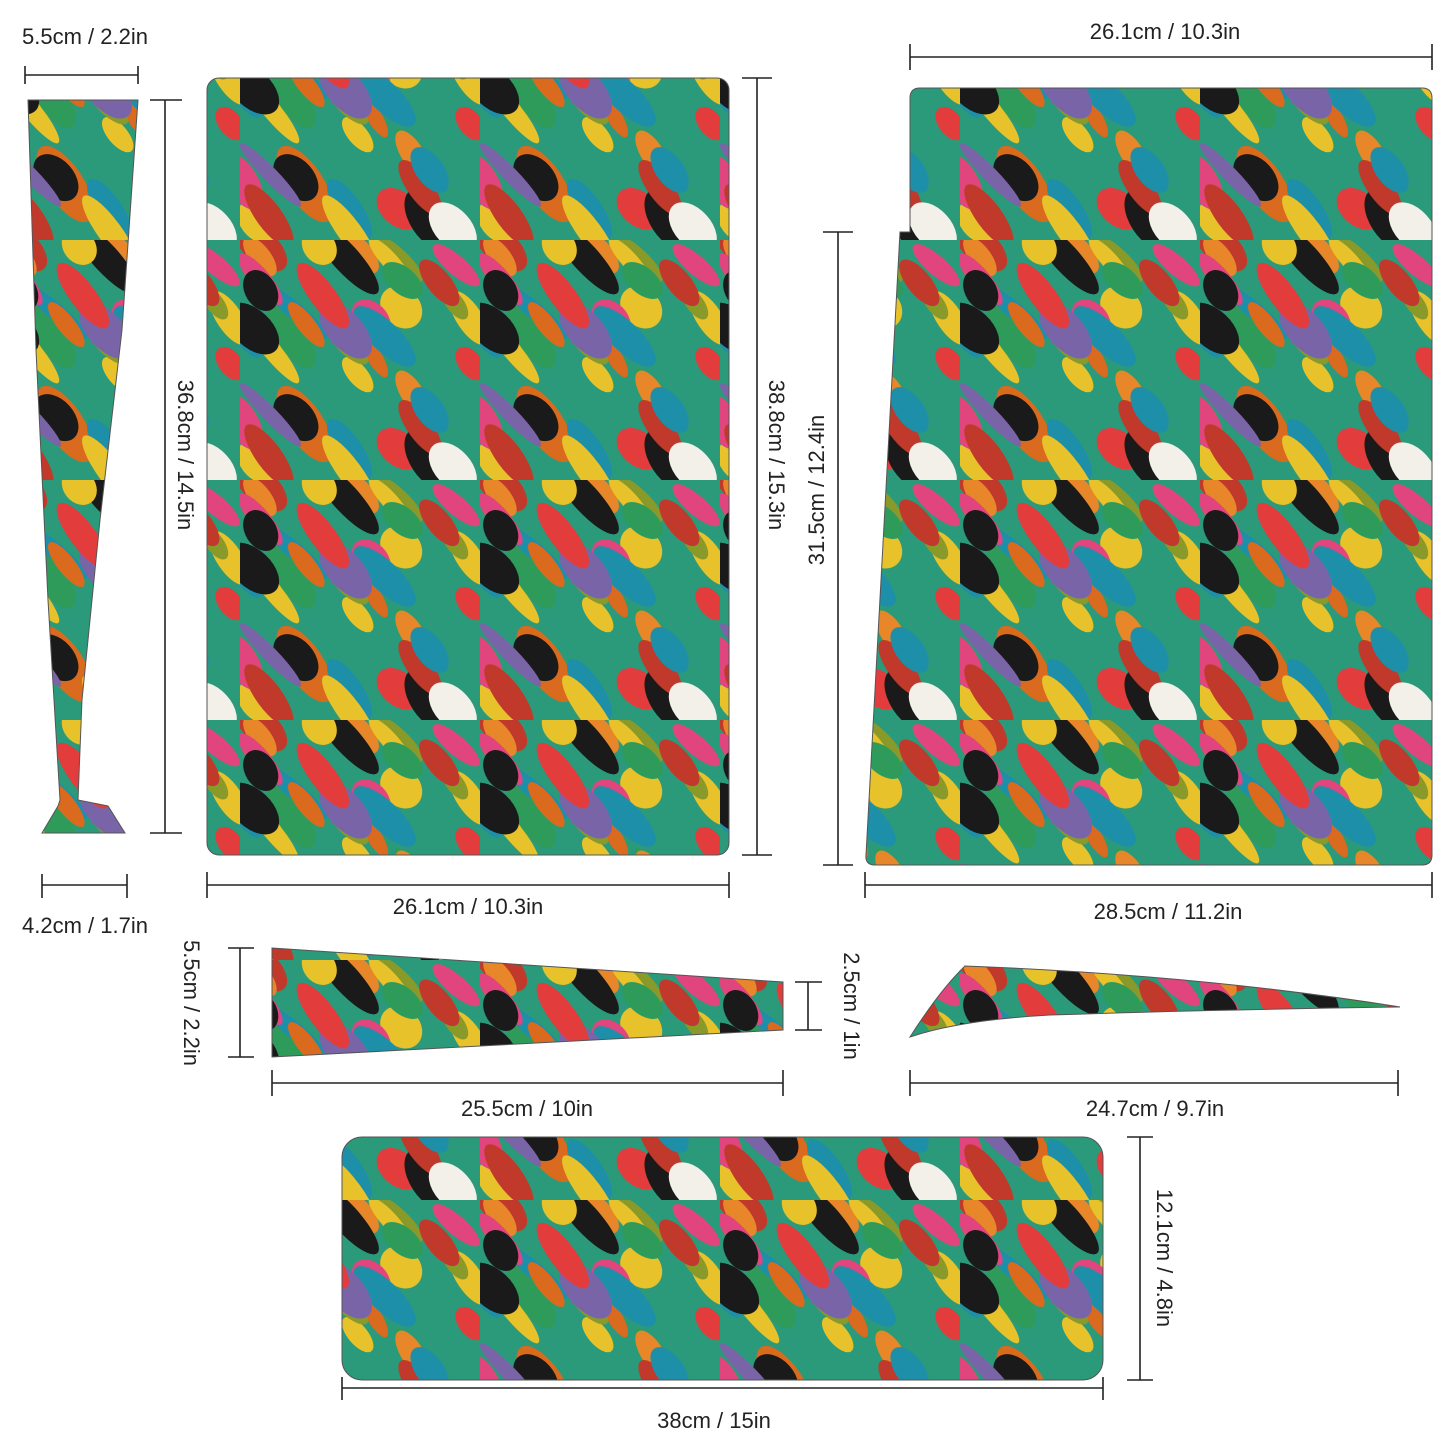 The width and height of the screenshot is (1445, 1445). I want to click on dimension-label: 38.8cm / 15.3in, so click(776, 455).